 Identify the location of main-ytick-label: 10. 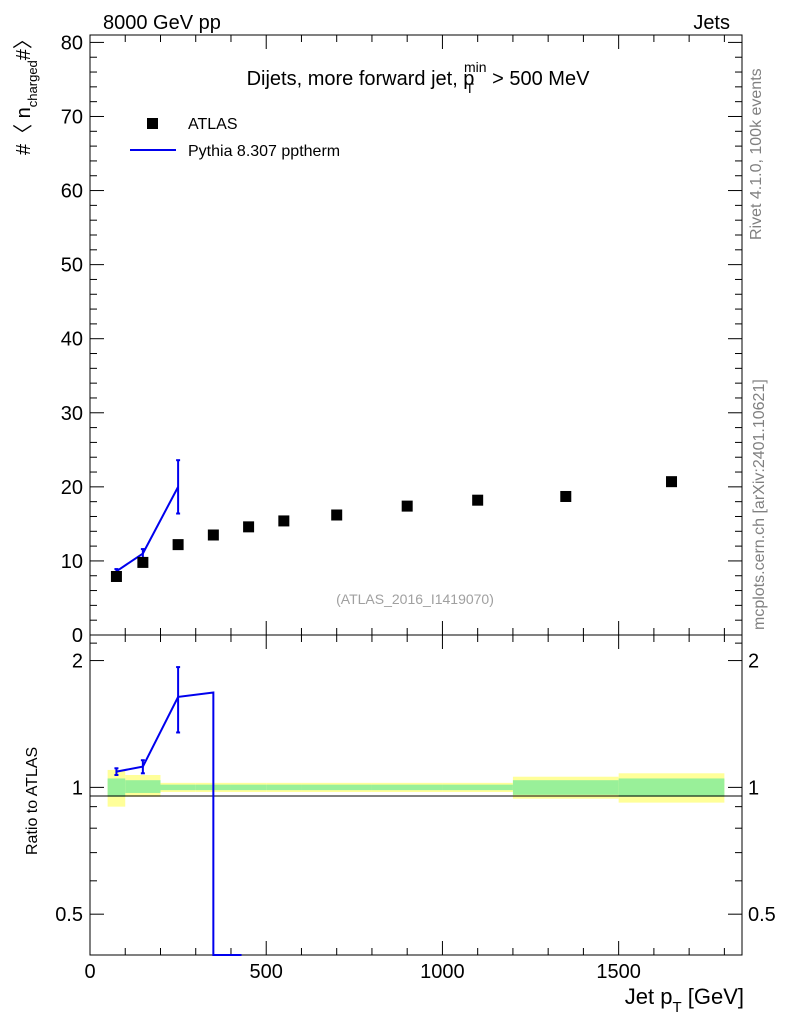
(72, 562).